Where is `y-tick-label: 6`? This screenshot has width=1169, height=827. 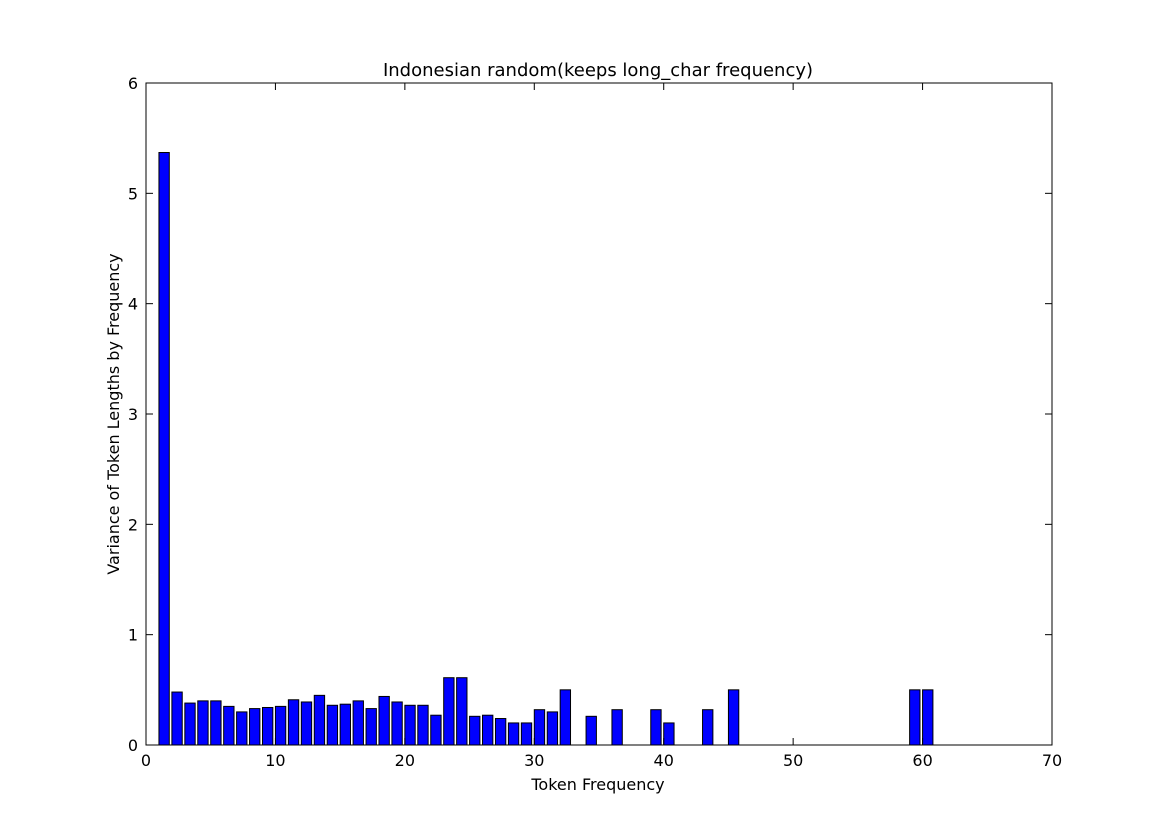
y-tick-label: 6 is located at coordinates (133, 83).